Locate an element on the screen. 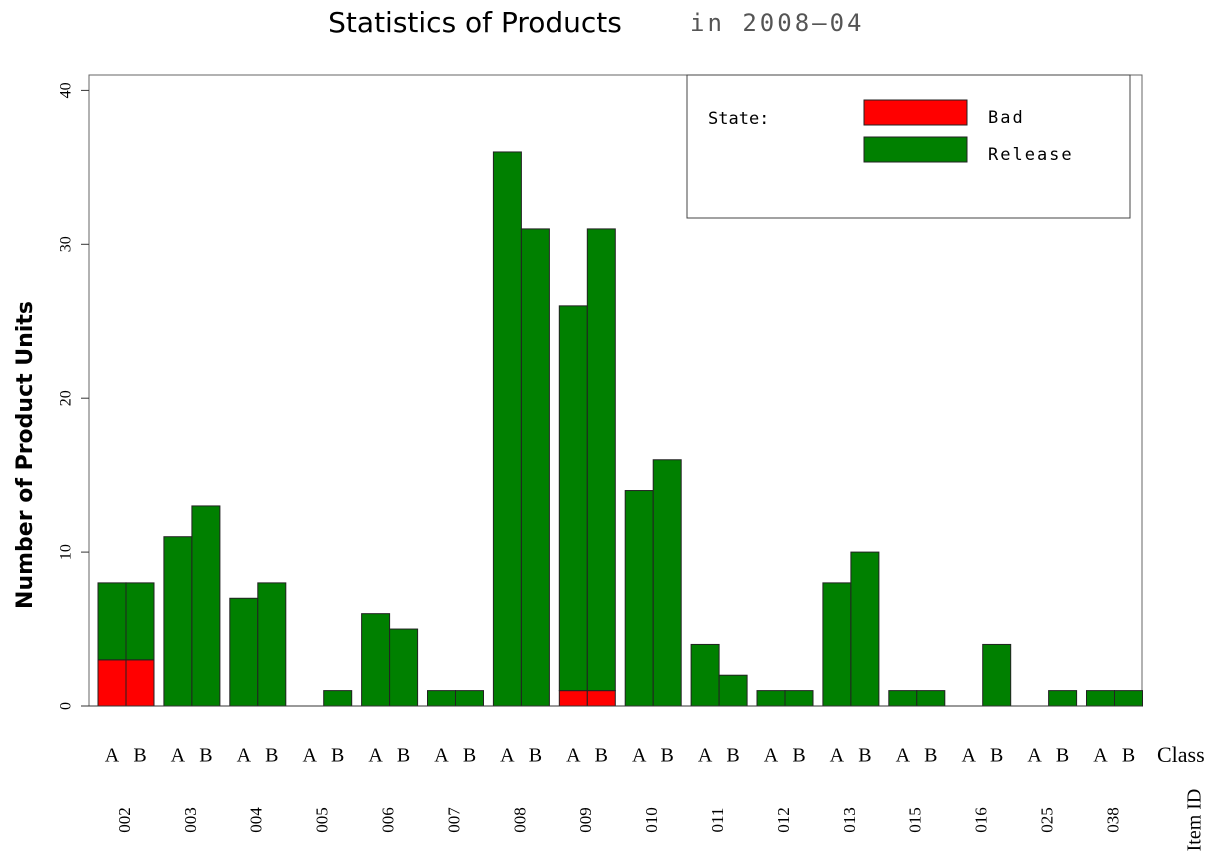 The height and width of the screenshot is (863, 1219). group-label: 016 is located at coordinates (981, 820).